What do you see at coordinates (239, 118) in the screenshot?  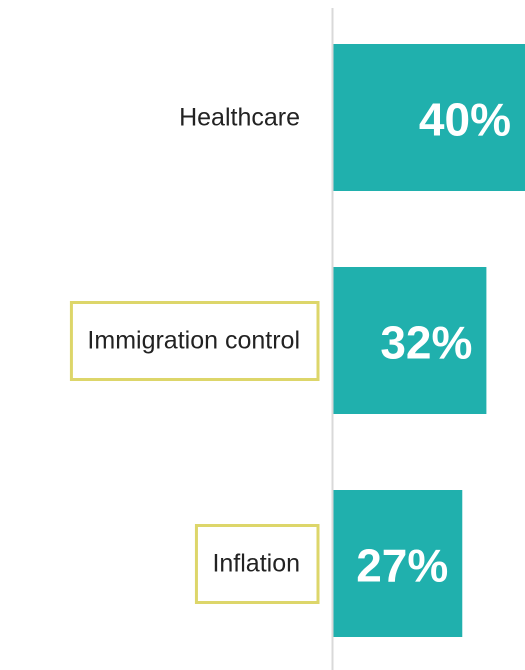 I see `category-label: Healthcare` at bounding box center [239, 118].